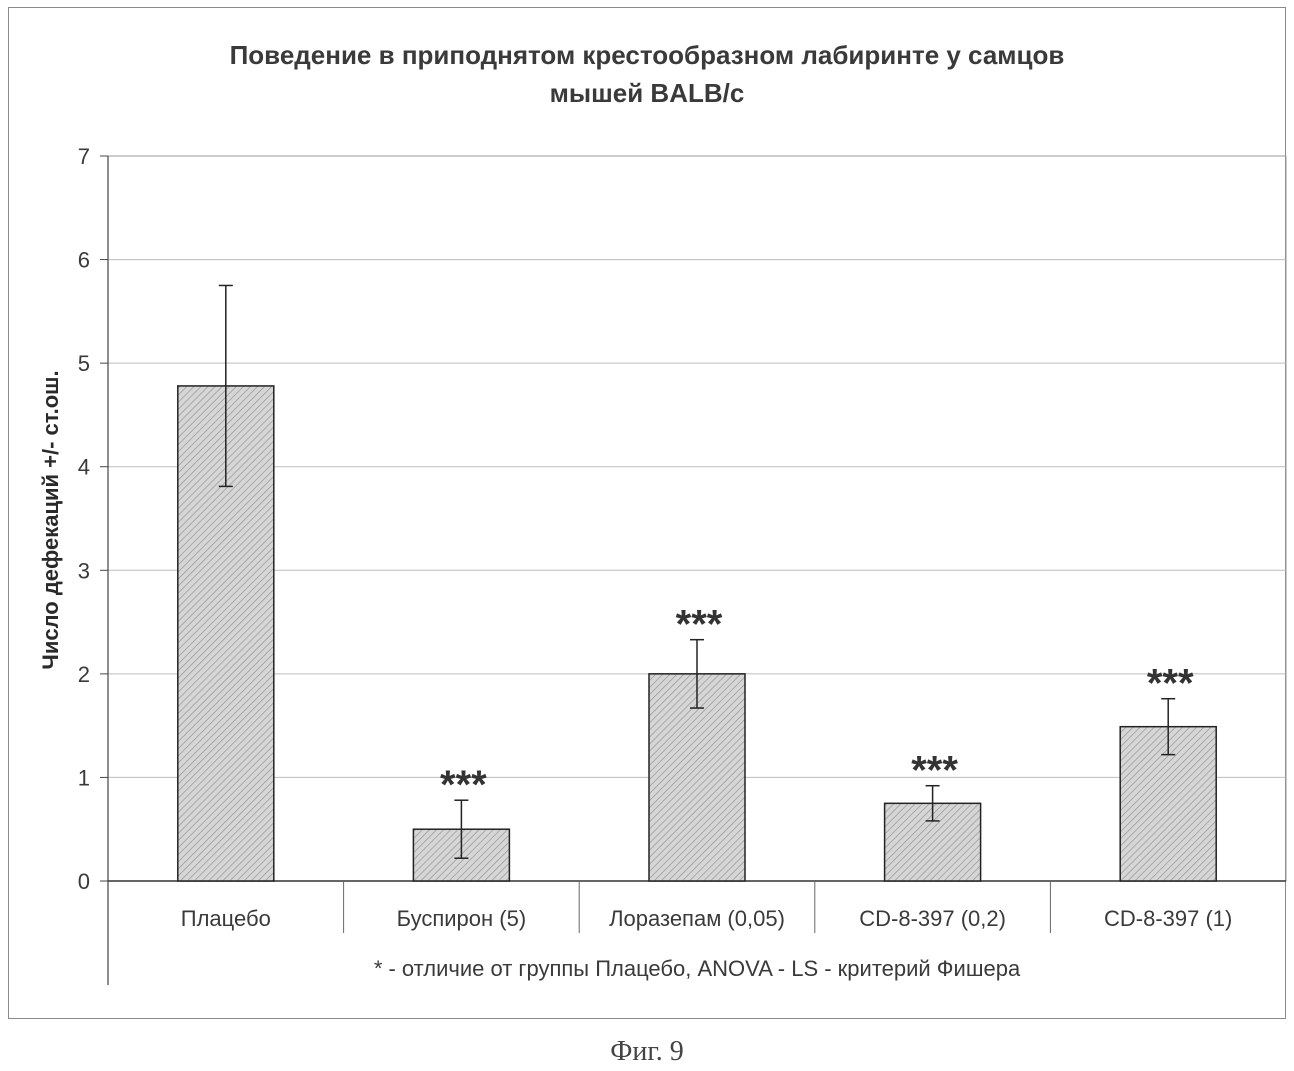 The height and width of the screenshot is (1071, 1294). I want to click on category-label: CD-8-397 (0,2), so click(932, 918).